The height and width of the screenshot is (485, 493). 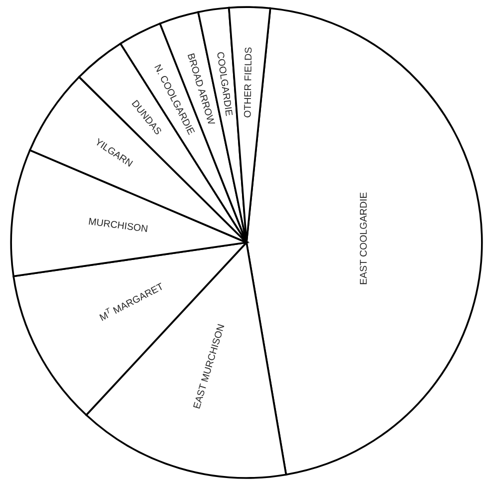 I want to click on slice-label: M$^{T}$ MARGARET, so click(x=131, y=300).